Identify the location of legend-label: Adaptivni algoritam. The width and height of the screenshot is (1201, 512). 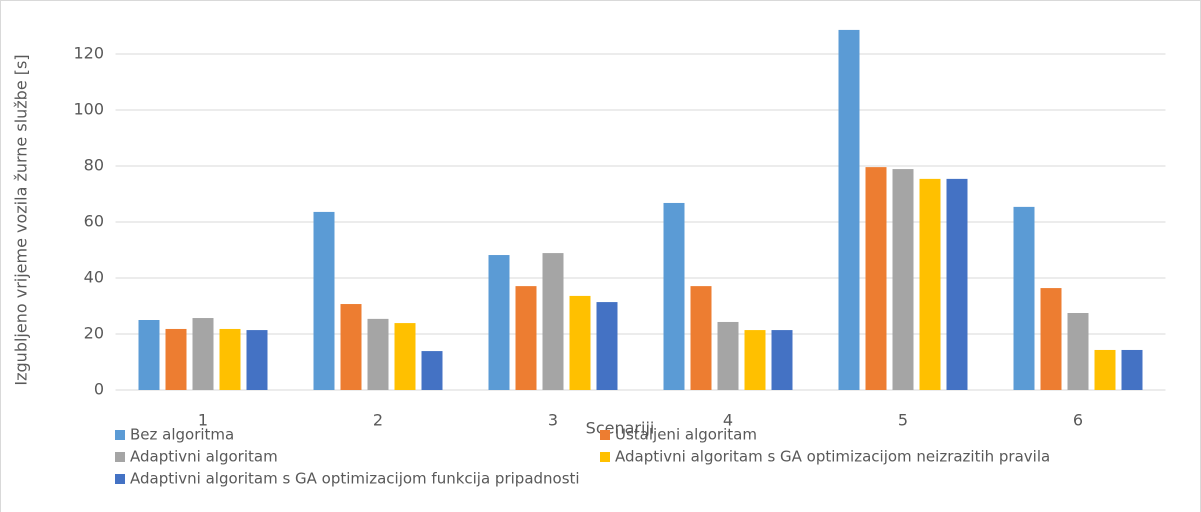
(204, 457).